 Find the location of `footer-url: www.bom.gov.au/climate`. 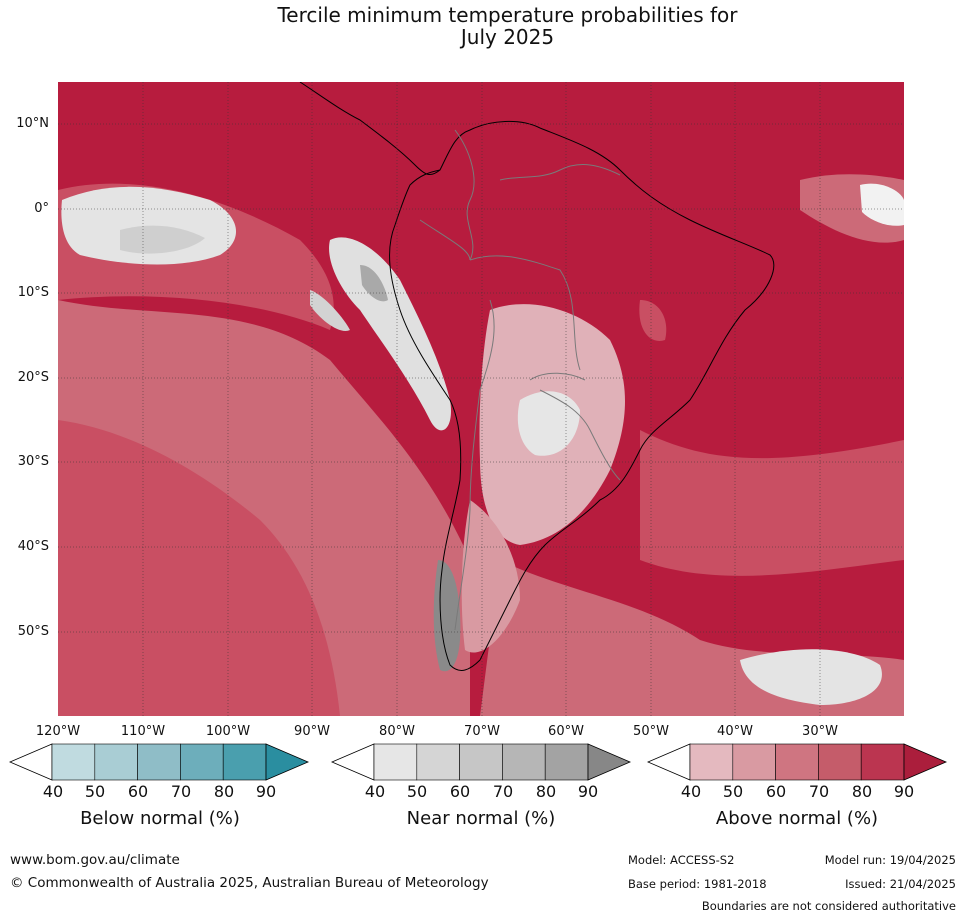

footer-url: www.bom.gov.au/climate is located at coordinates (95, 860).